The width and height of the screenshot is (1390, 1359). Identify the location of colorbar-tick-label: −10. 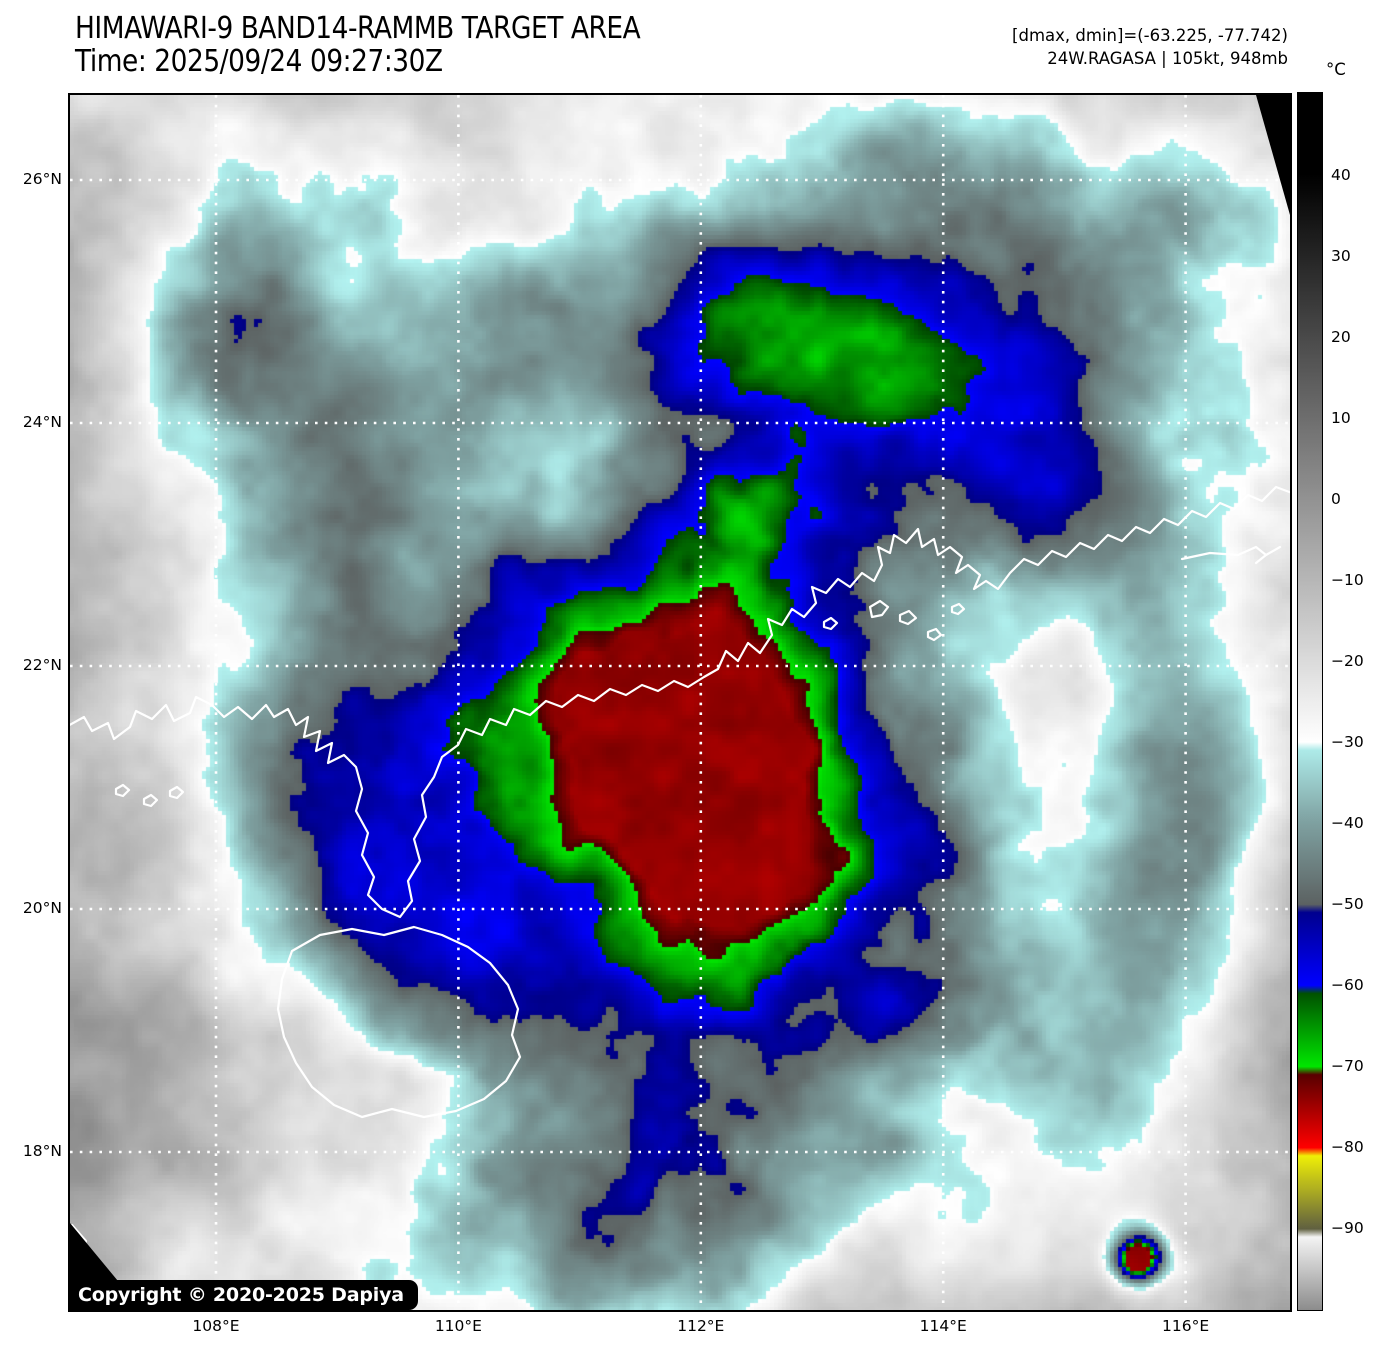
(1347, 579).